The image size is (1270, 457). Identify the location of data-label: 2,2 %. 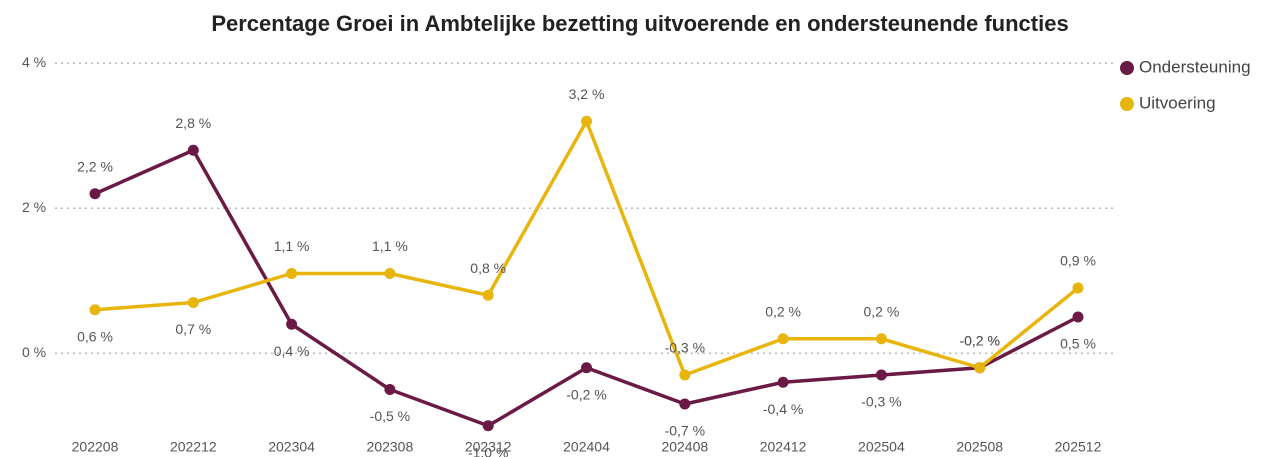
(95, 166).